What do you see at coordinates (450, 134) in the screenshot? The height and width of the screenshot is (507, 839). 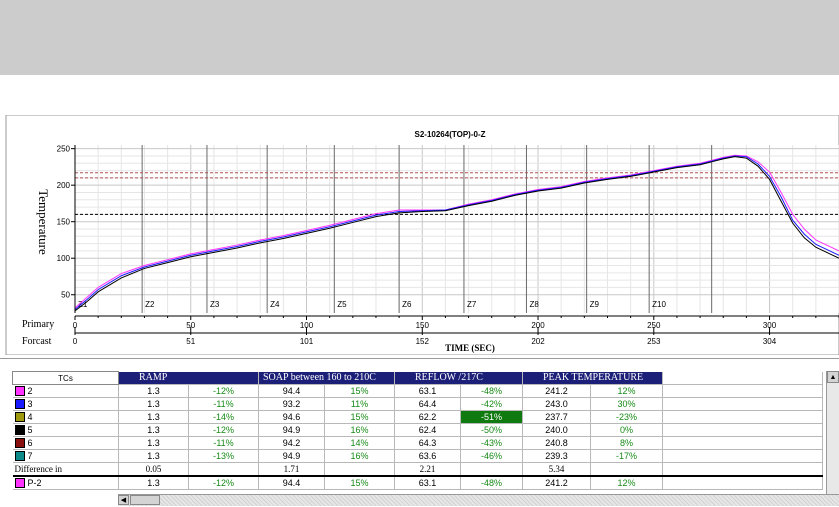 I see `chart-title: S2-10264(TOP)-0-Z` at bounding box center [450, 134].